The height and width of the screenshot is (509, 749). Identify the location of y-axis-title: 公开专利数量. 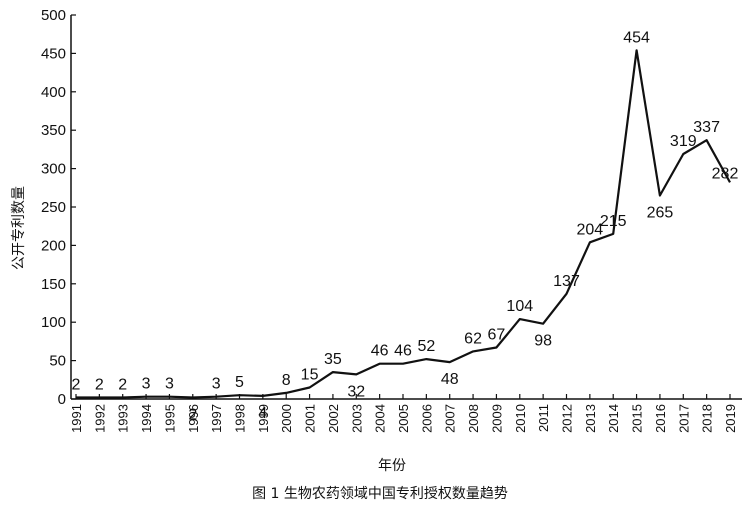
(19, 228).